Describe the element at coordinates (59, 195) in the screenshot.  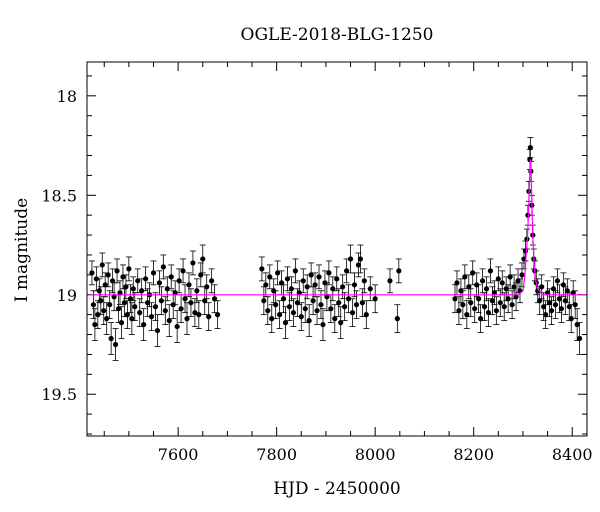
I see `y-tick-label: 18.5` at that location.